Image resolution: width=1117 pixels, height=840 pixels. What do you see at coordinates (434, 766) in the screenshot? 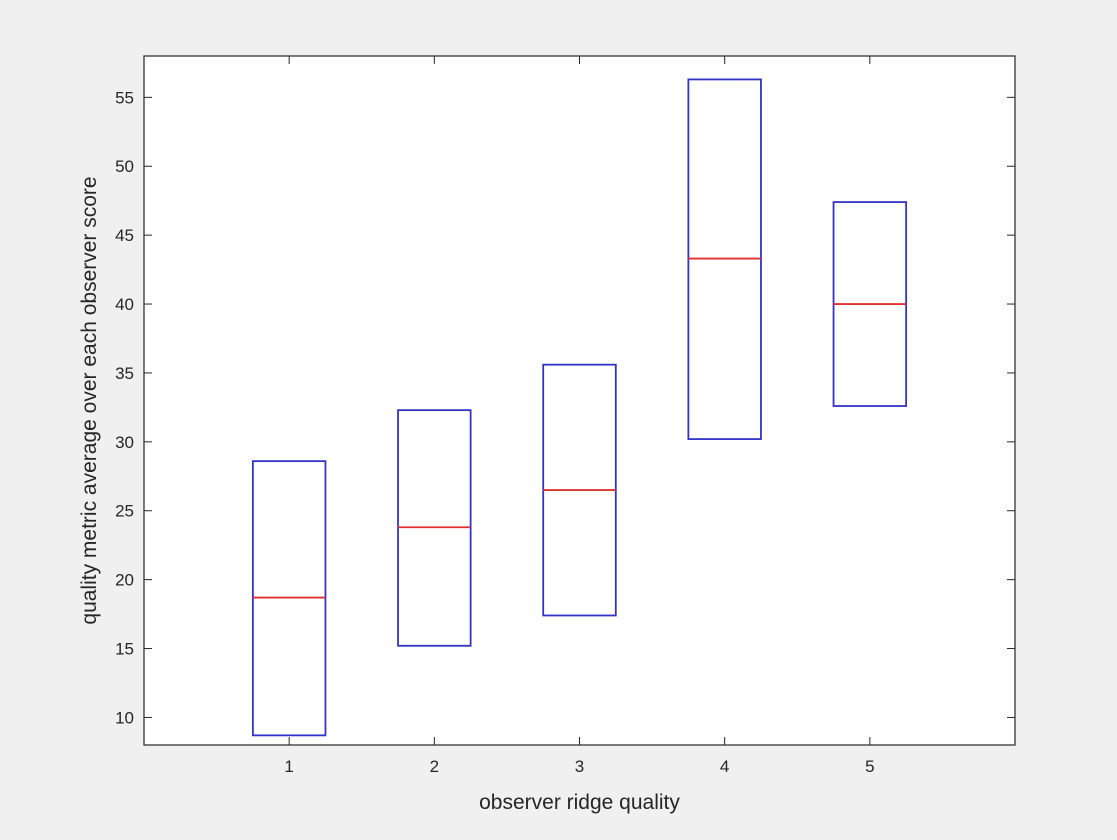
I see `x-tick-label-2: 2` at bounding box center [434, 766].